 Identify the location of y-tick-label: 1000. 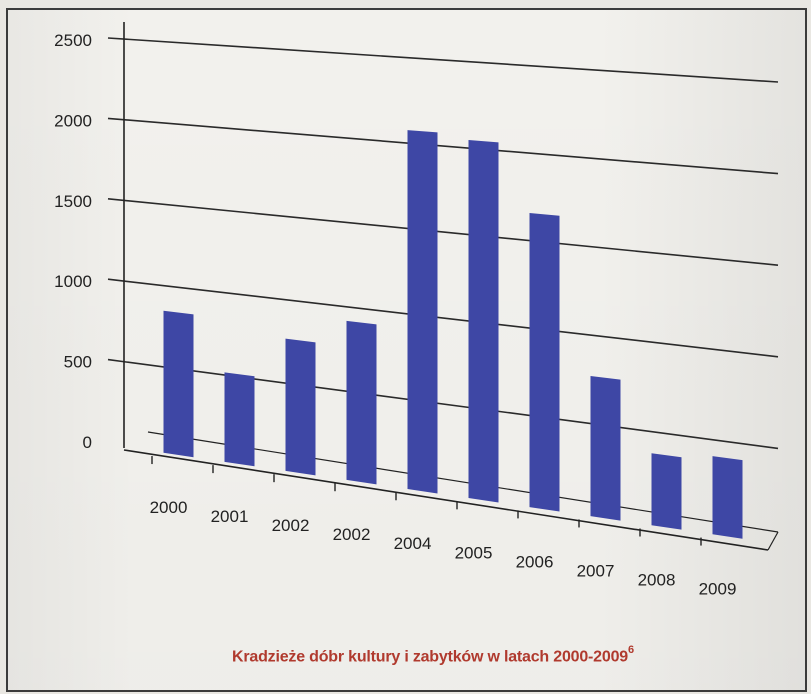
(73, 281).